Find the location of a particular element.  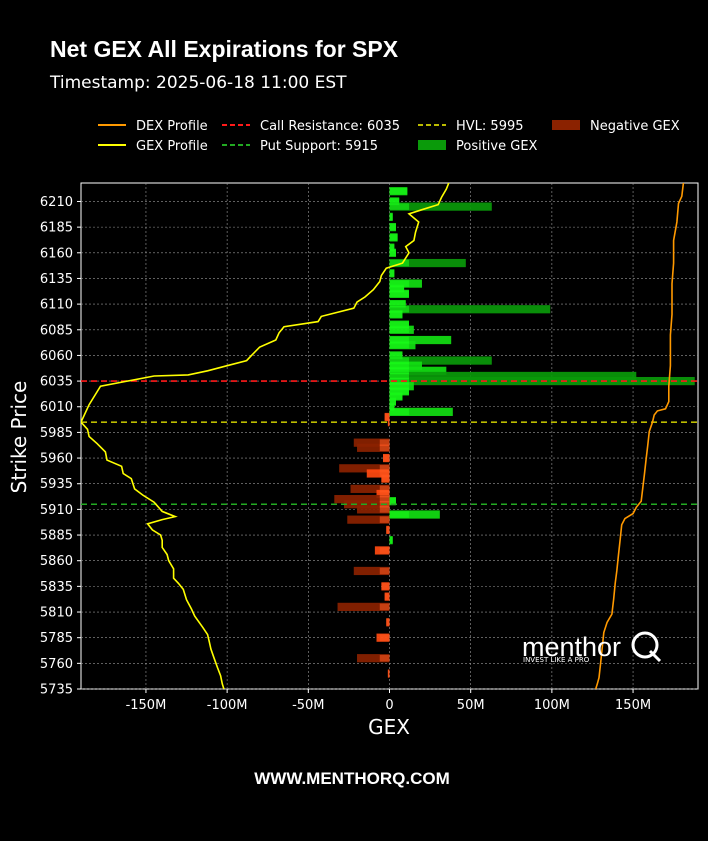

x-tick-label: -150M is located at coordinates (146, 705).